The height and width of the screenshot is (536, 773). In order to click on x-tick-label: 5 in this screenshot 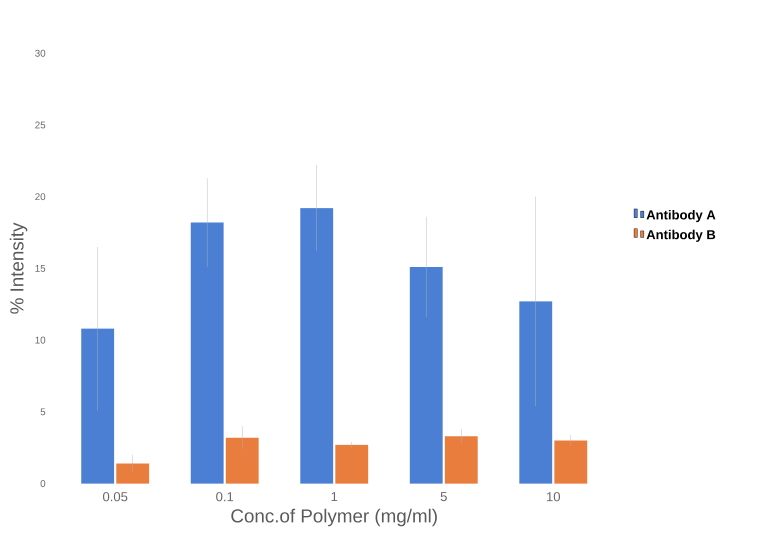, I will do `click(443, 497)`.